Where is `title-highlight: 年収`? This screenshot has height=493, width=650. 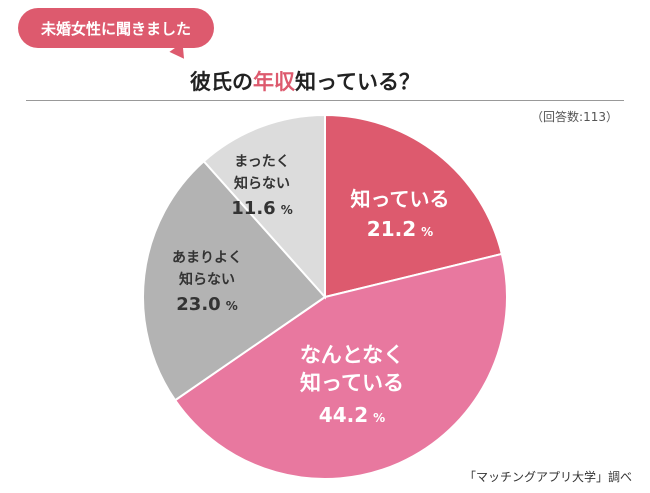
title-highlight: 年収 is located at coordinates (274, 82).